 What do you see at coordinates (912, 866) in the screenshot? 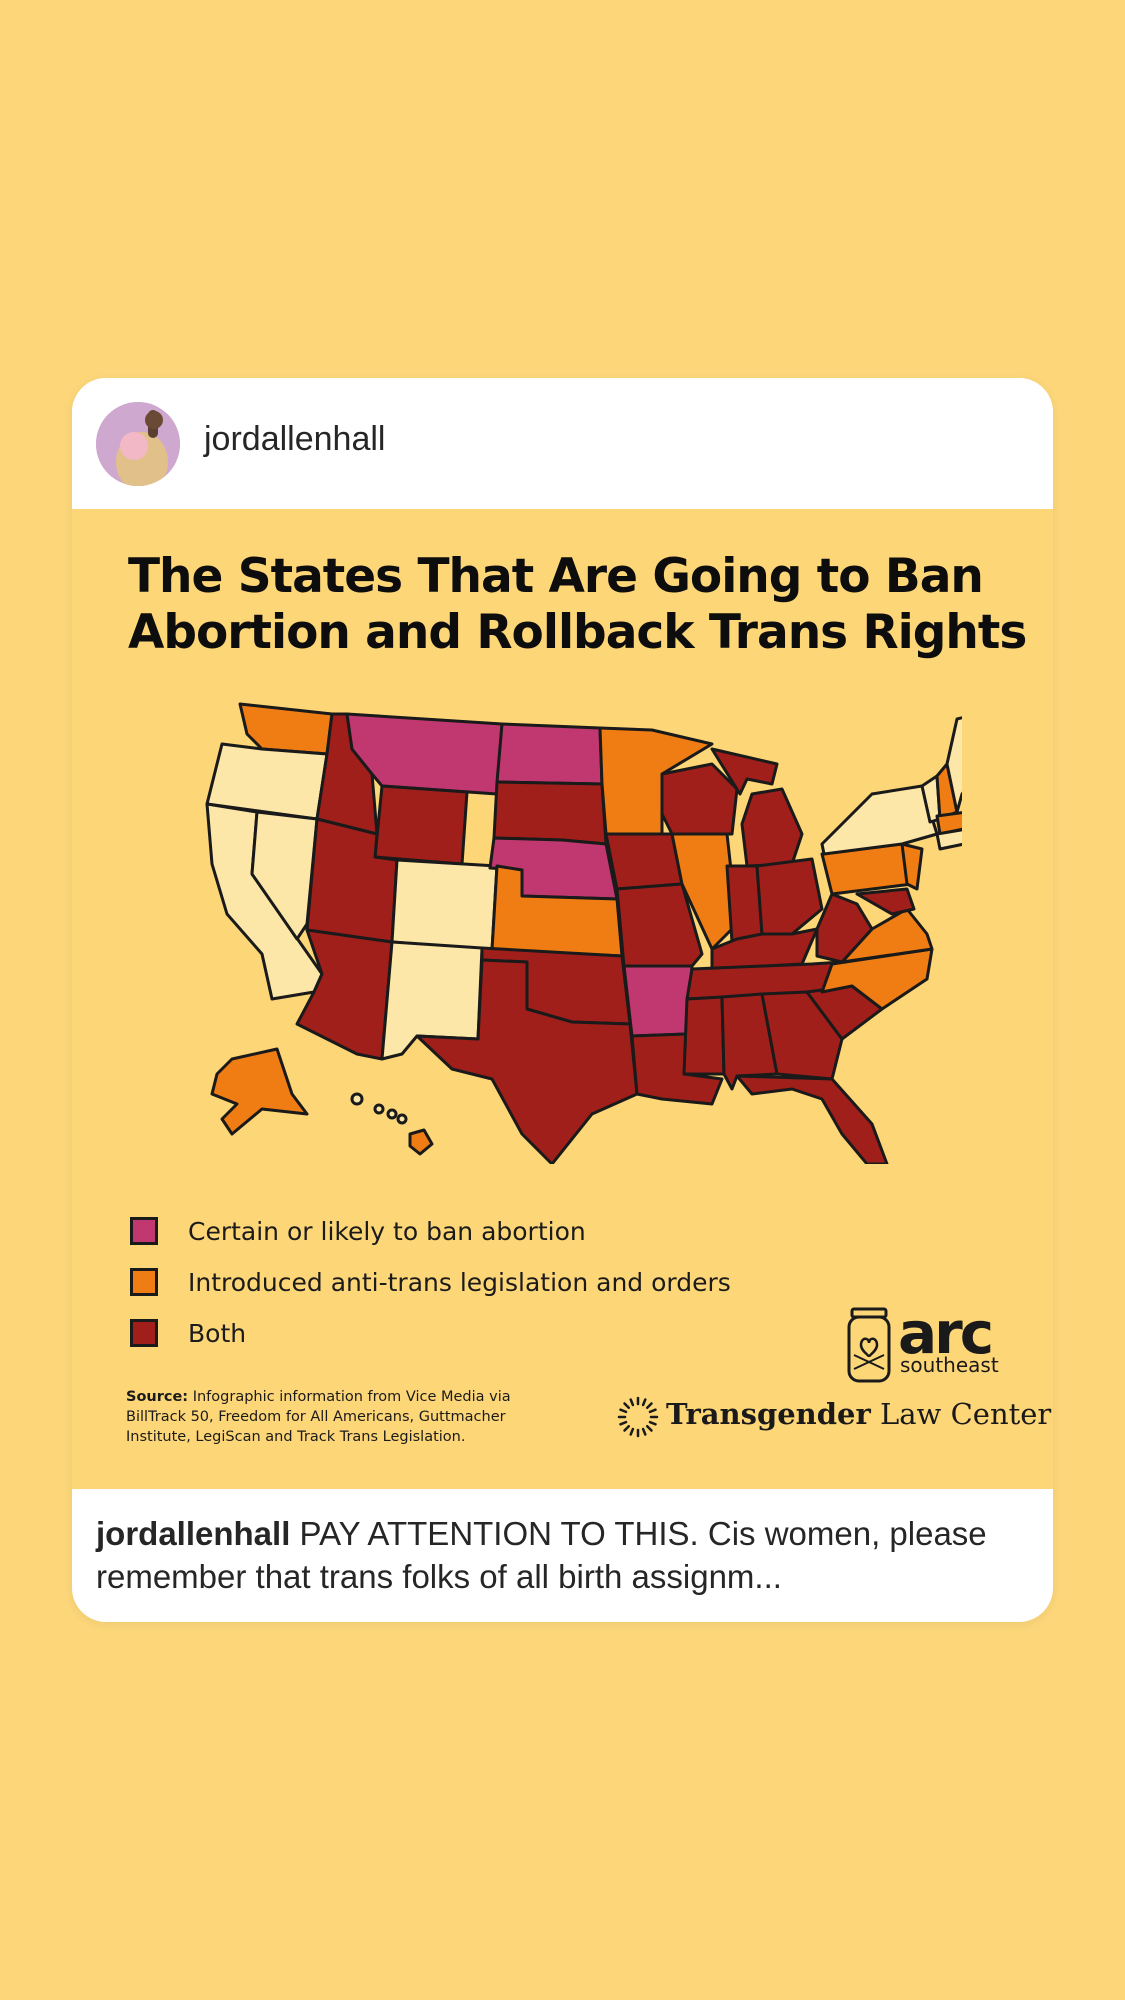
I see `state-new-jersey` at bounding box center [912, 866].